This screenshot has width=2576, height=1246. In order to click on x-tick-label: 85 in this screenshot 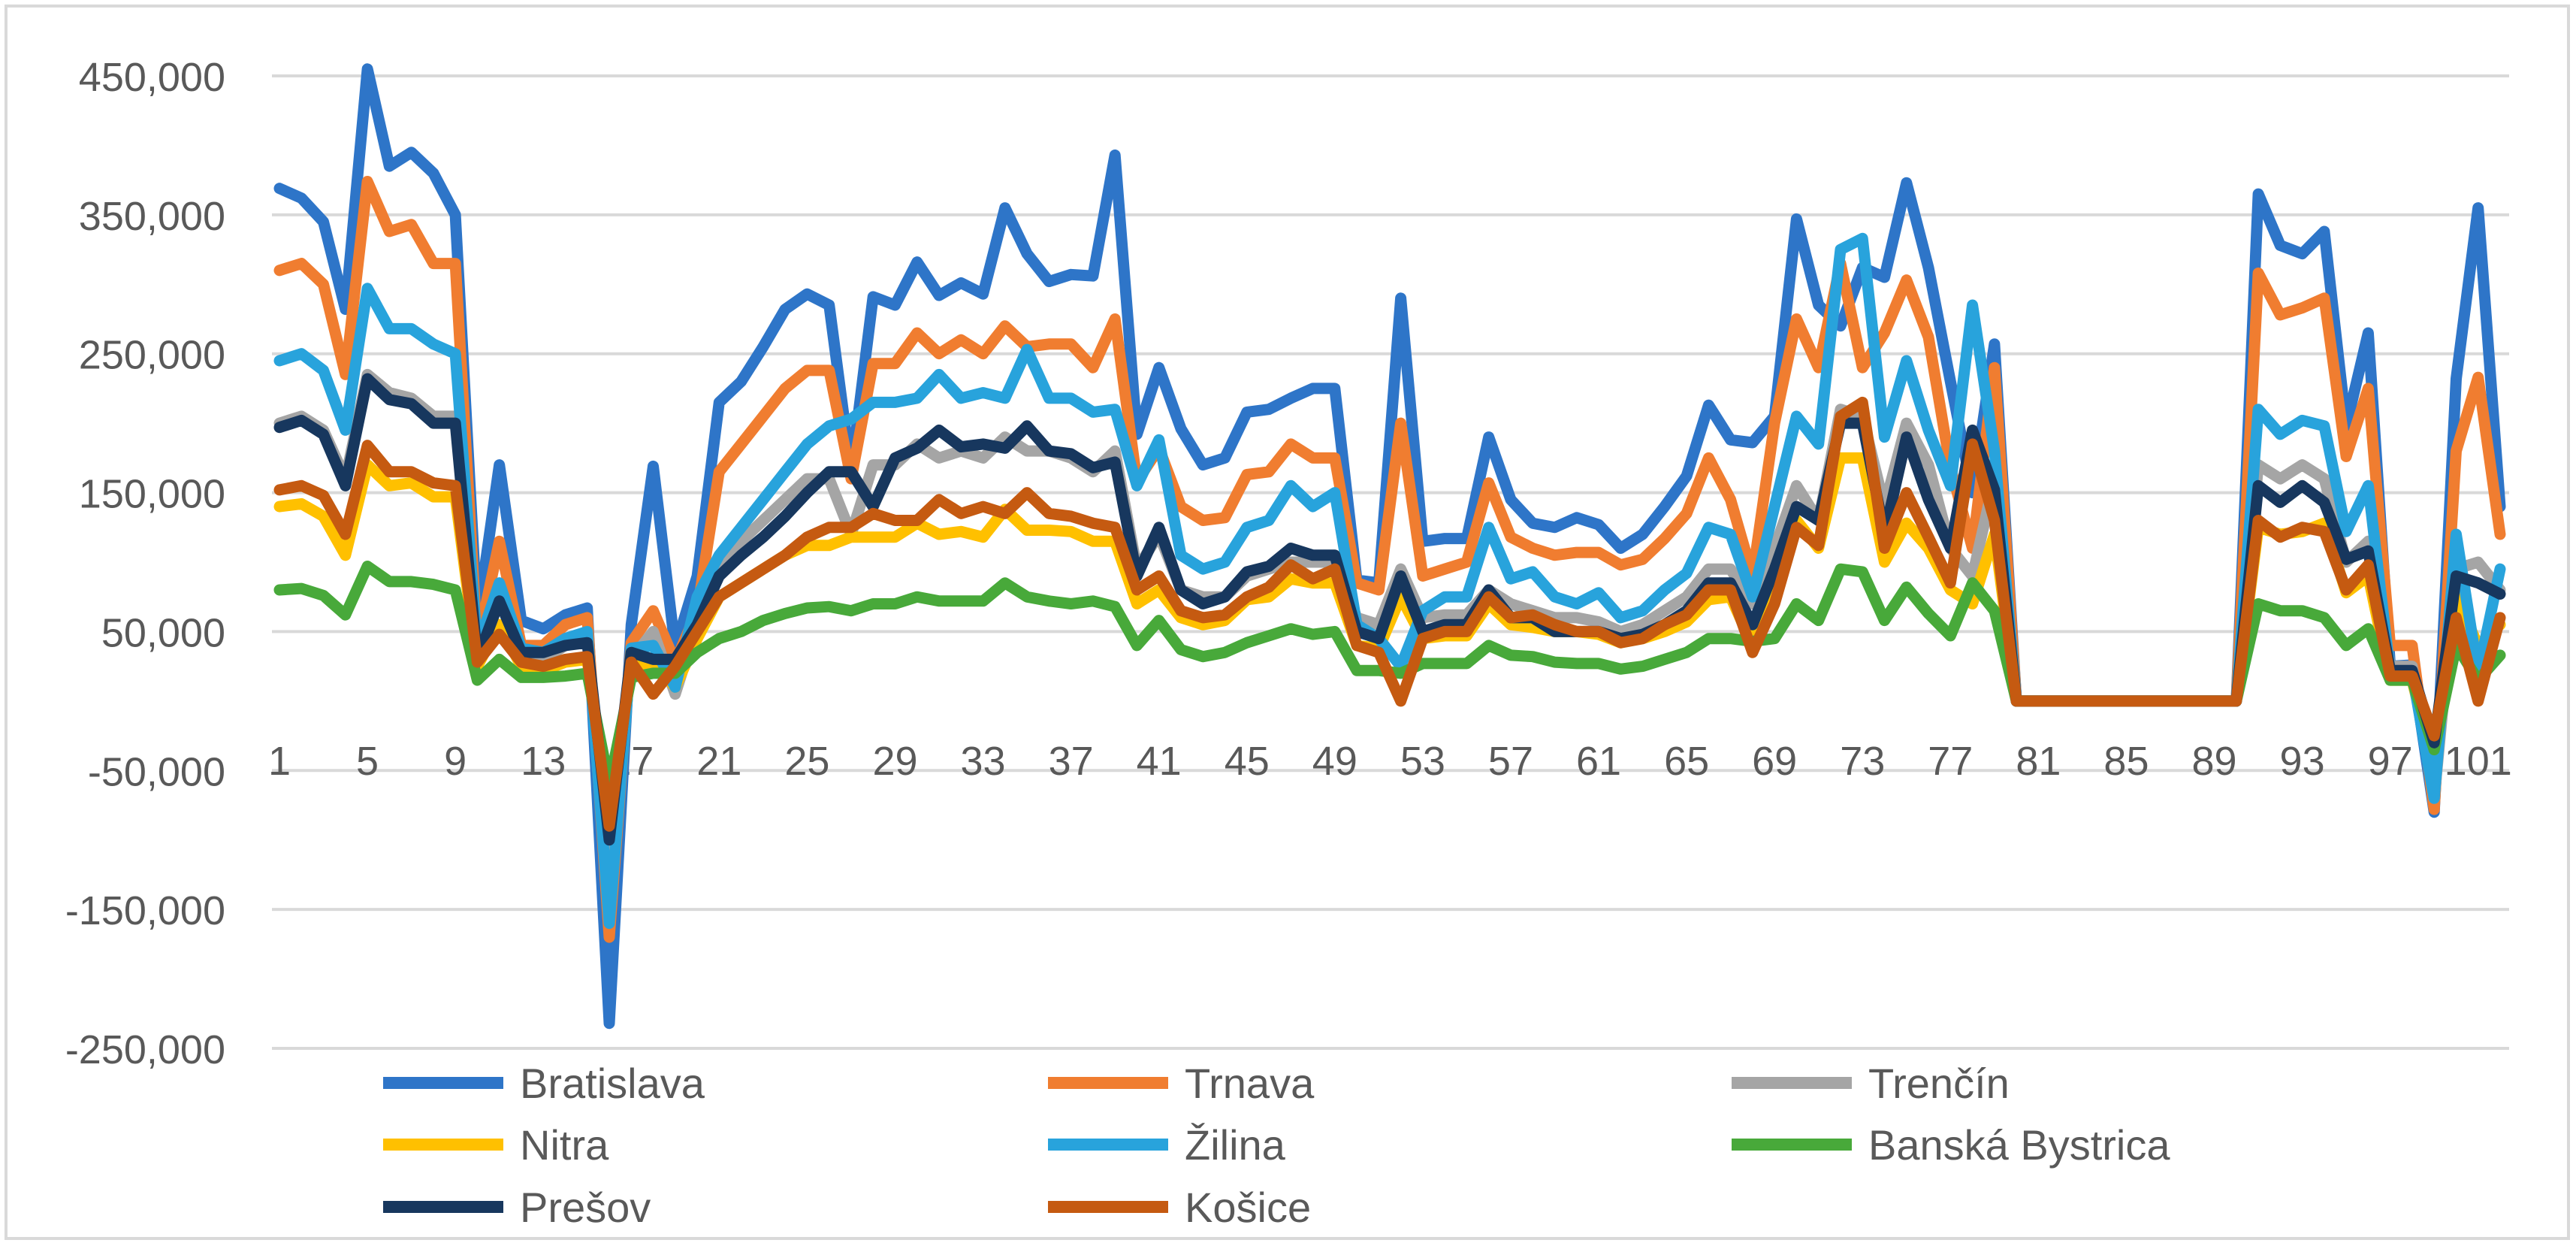, I will do `click(2126, 761)`.